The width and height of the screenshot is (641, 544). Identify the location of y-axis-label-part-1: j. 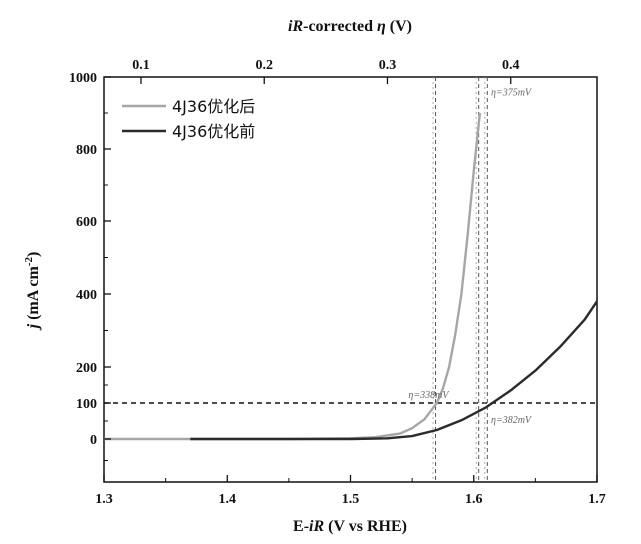
(33, 327).